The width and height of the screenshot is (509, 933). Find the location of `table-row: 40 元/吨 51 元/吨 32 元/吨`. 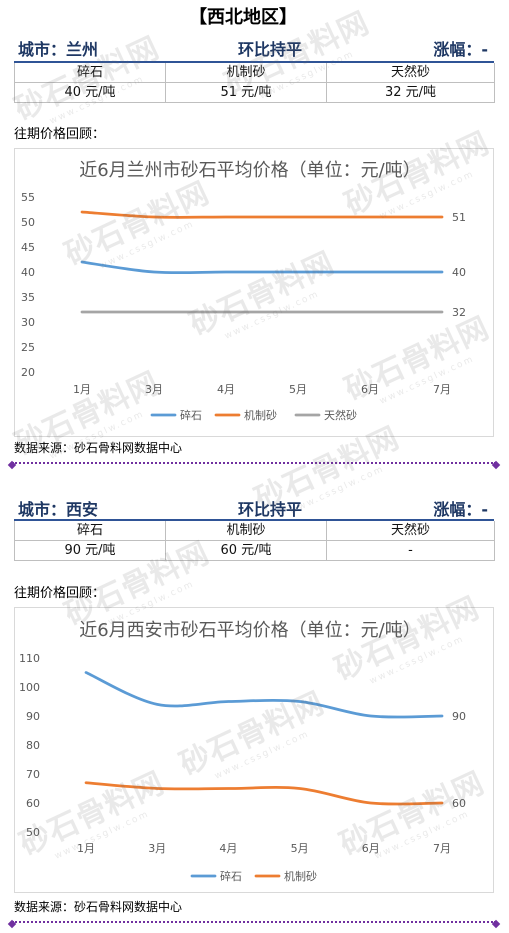

table-row: 40 元/吨 51 元/吨 32 元/吨 is located at coordinates (254, 92).